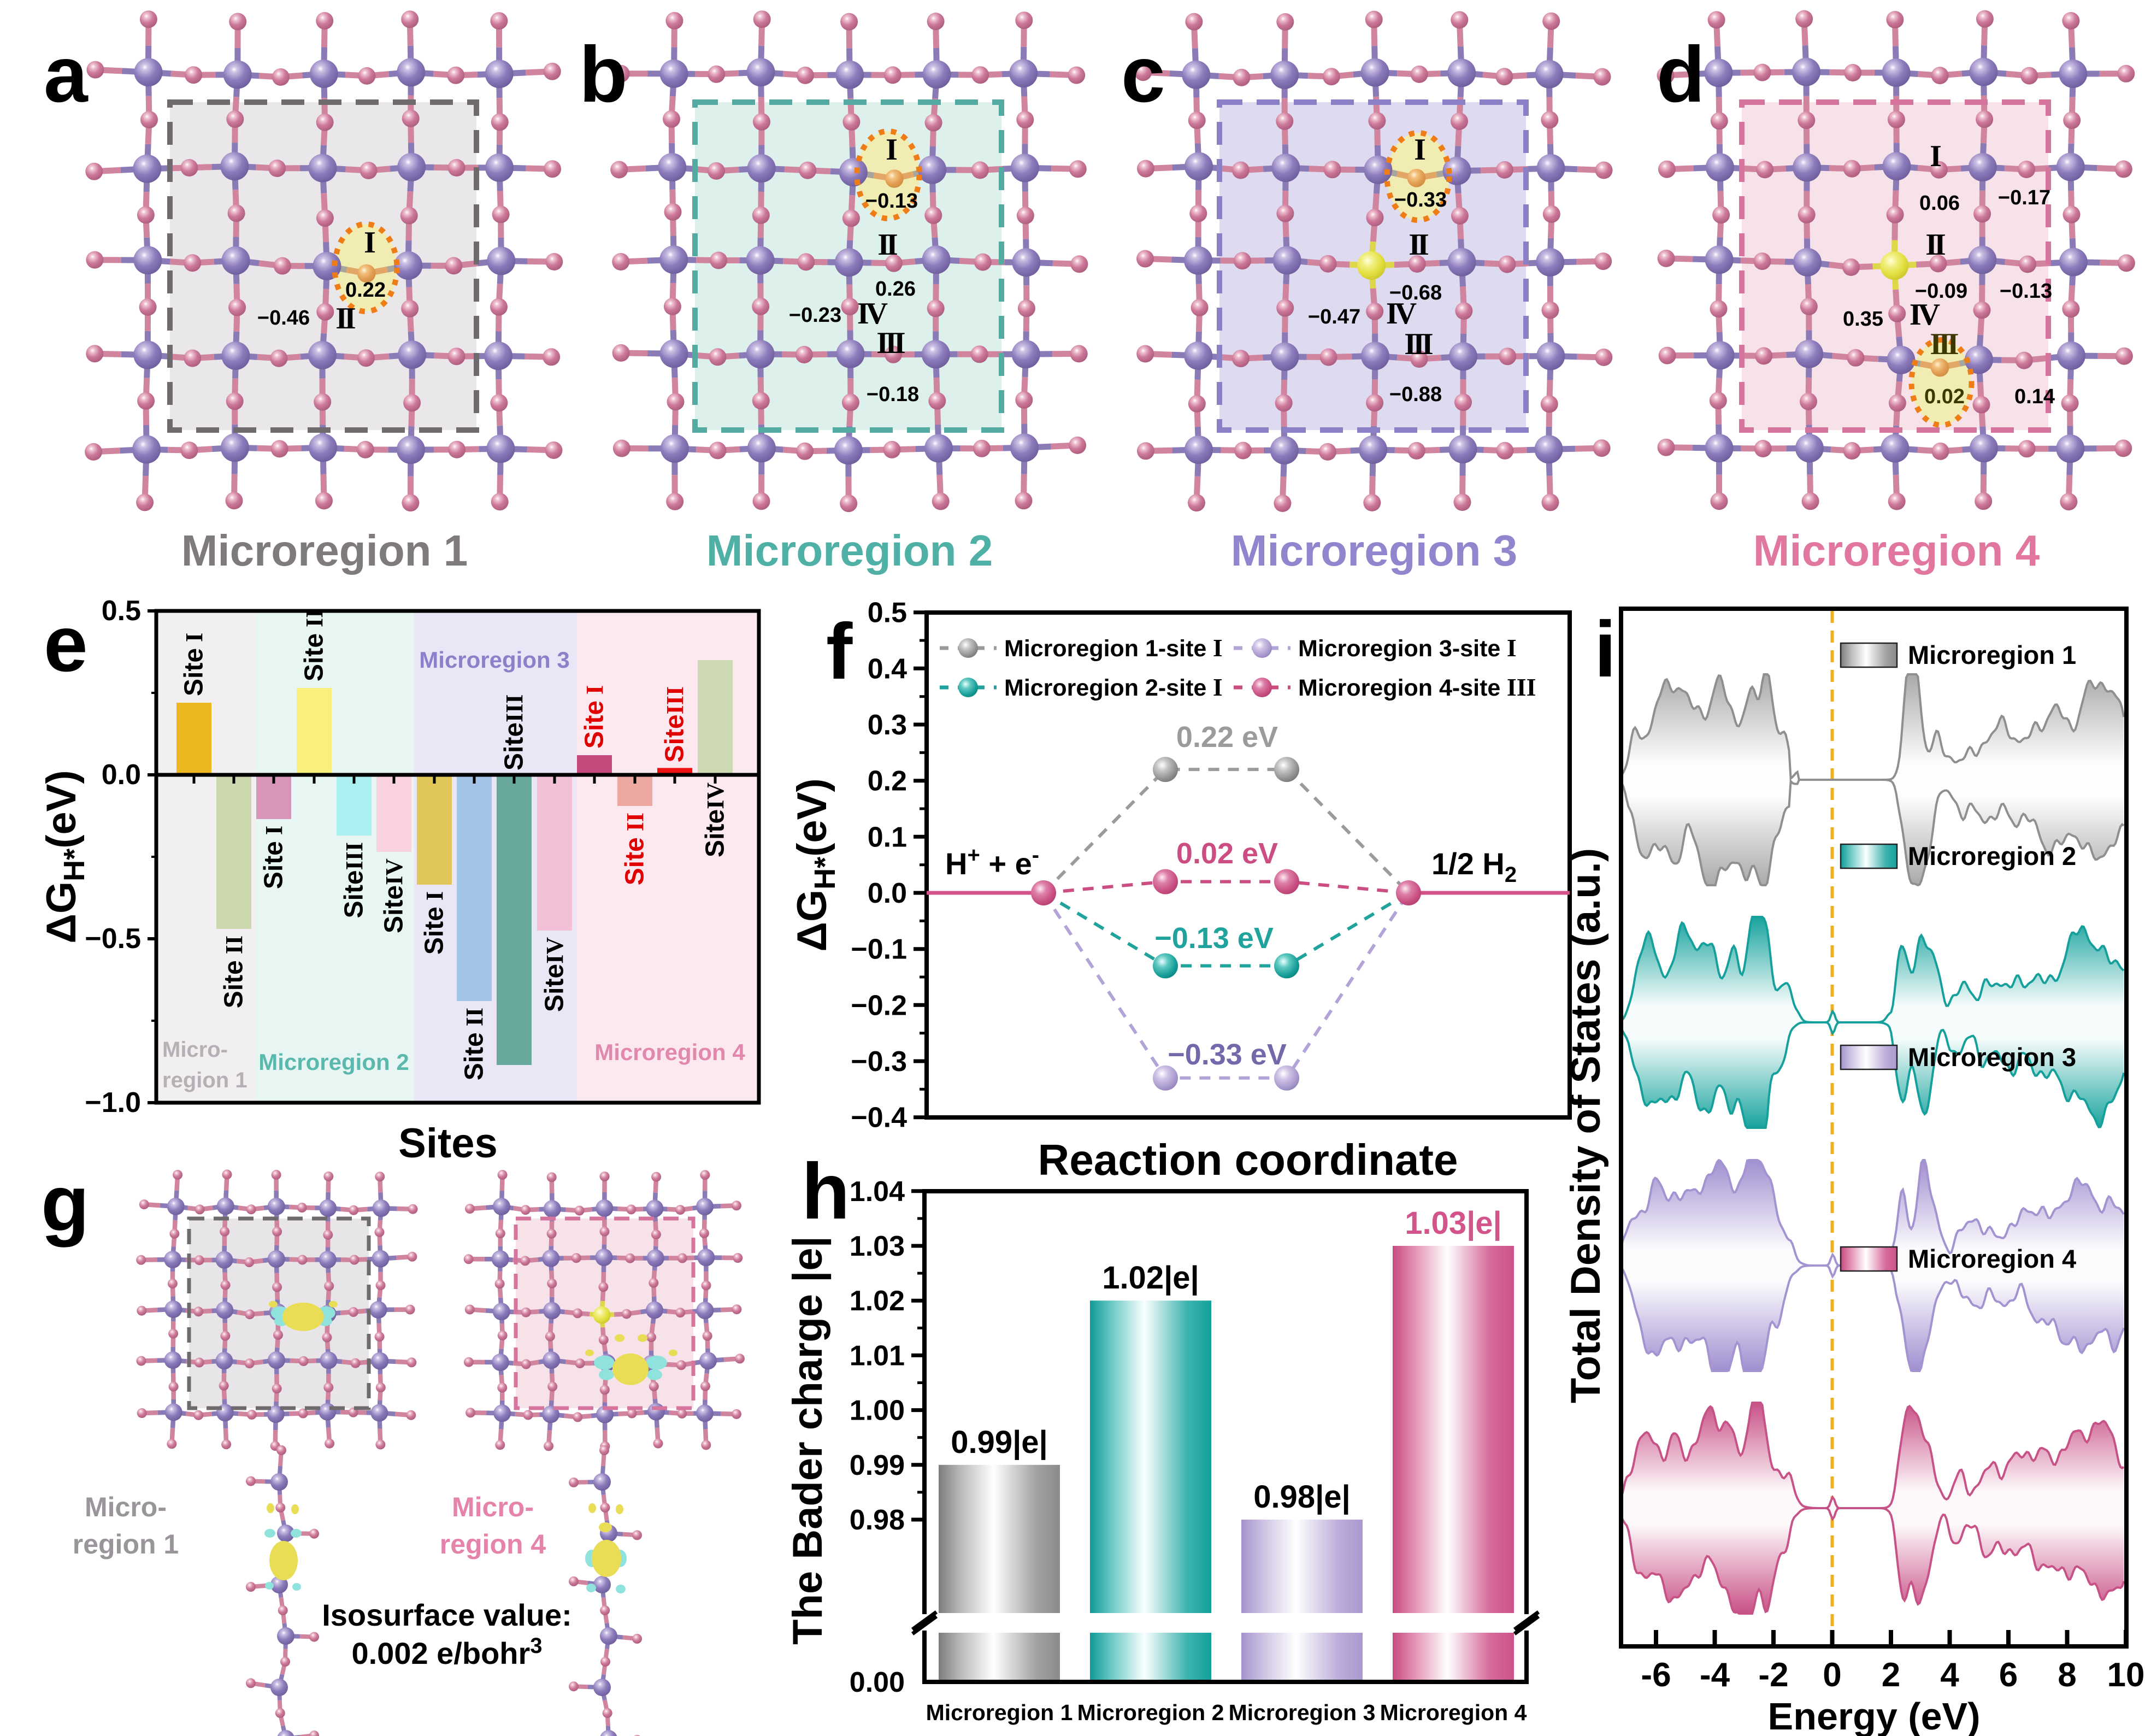  I want to click on svg-text: −0.33 eV, so click(1227, 1054).